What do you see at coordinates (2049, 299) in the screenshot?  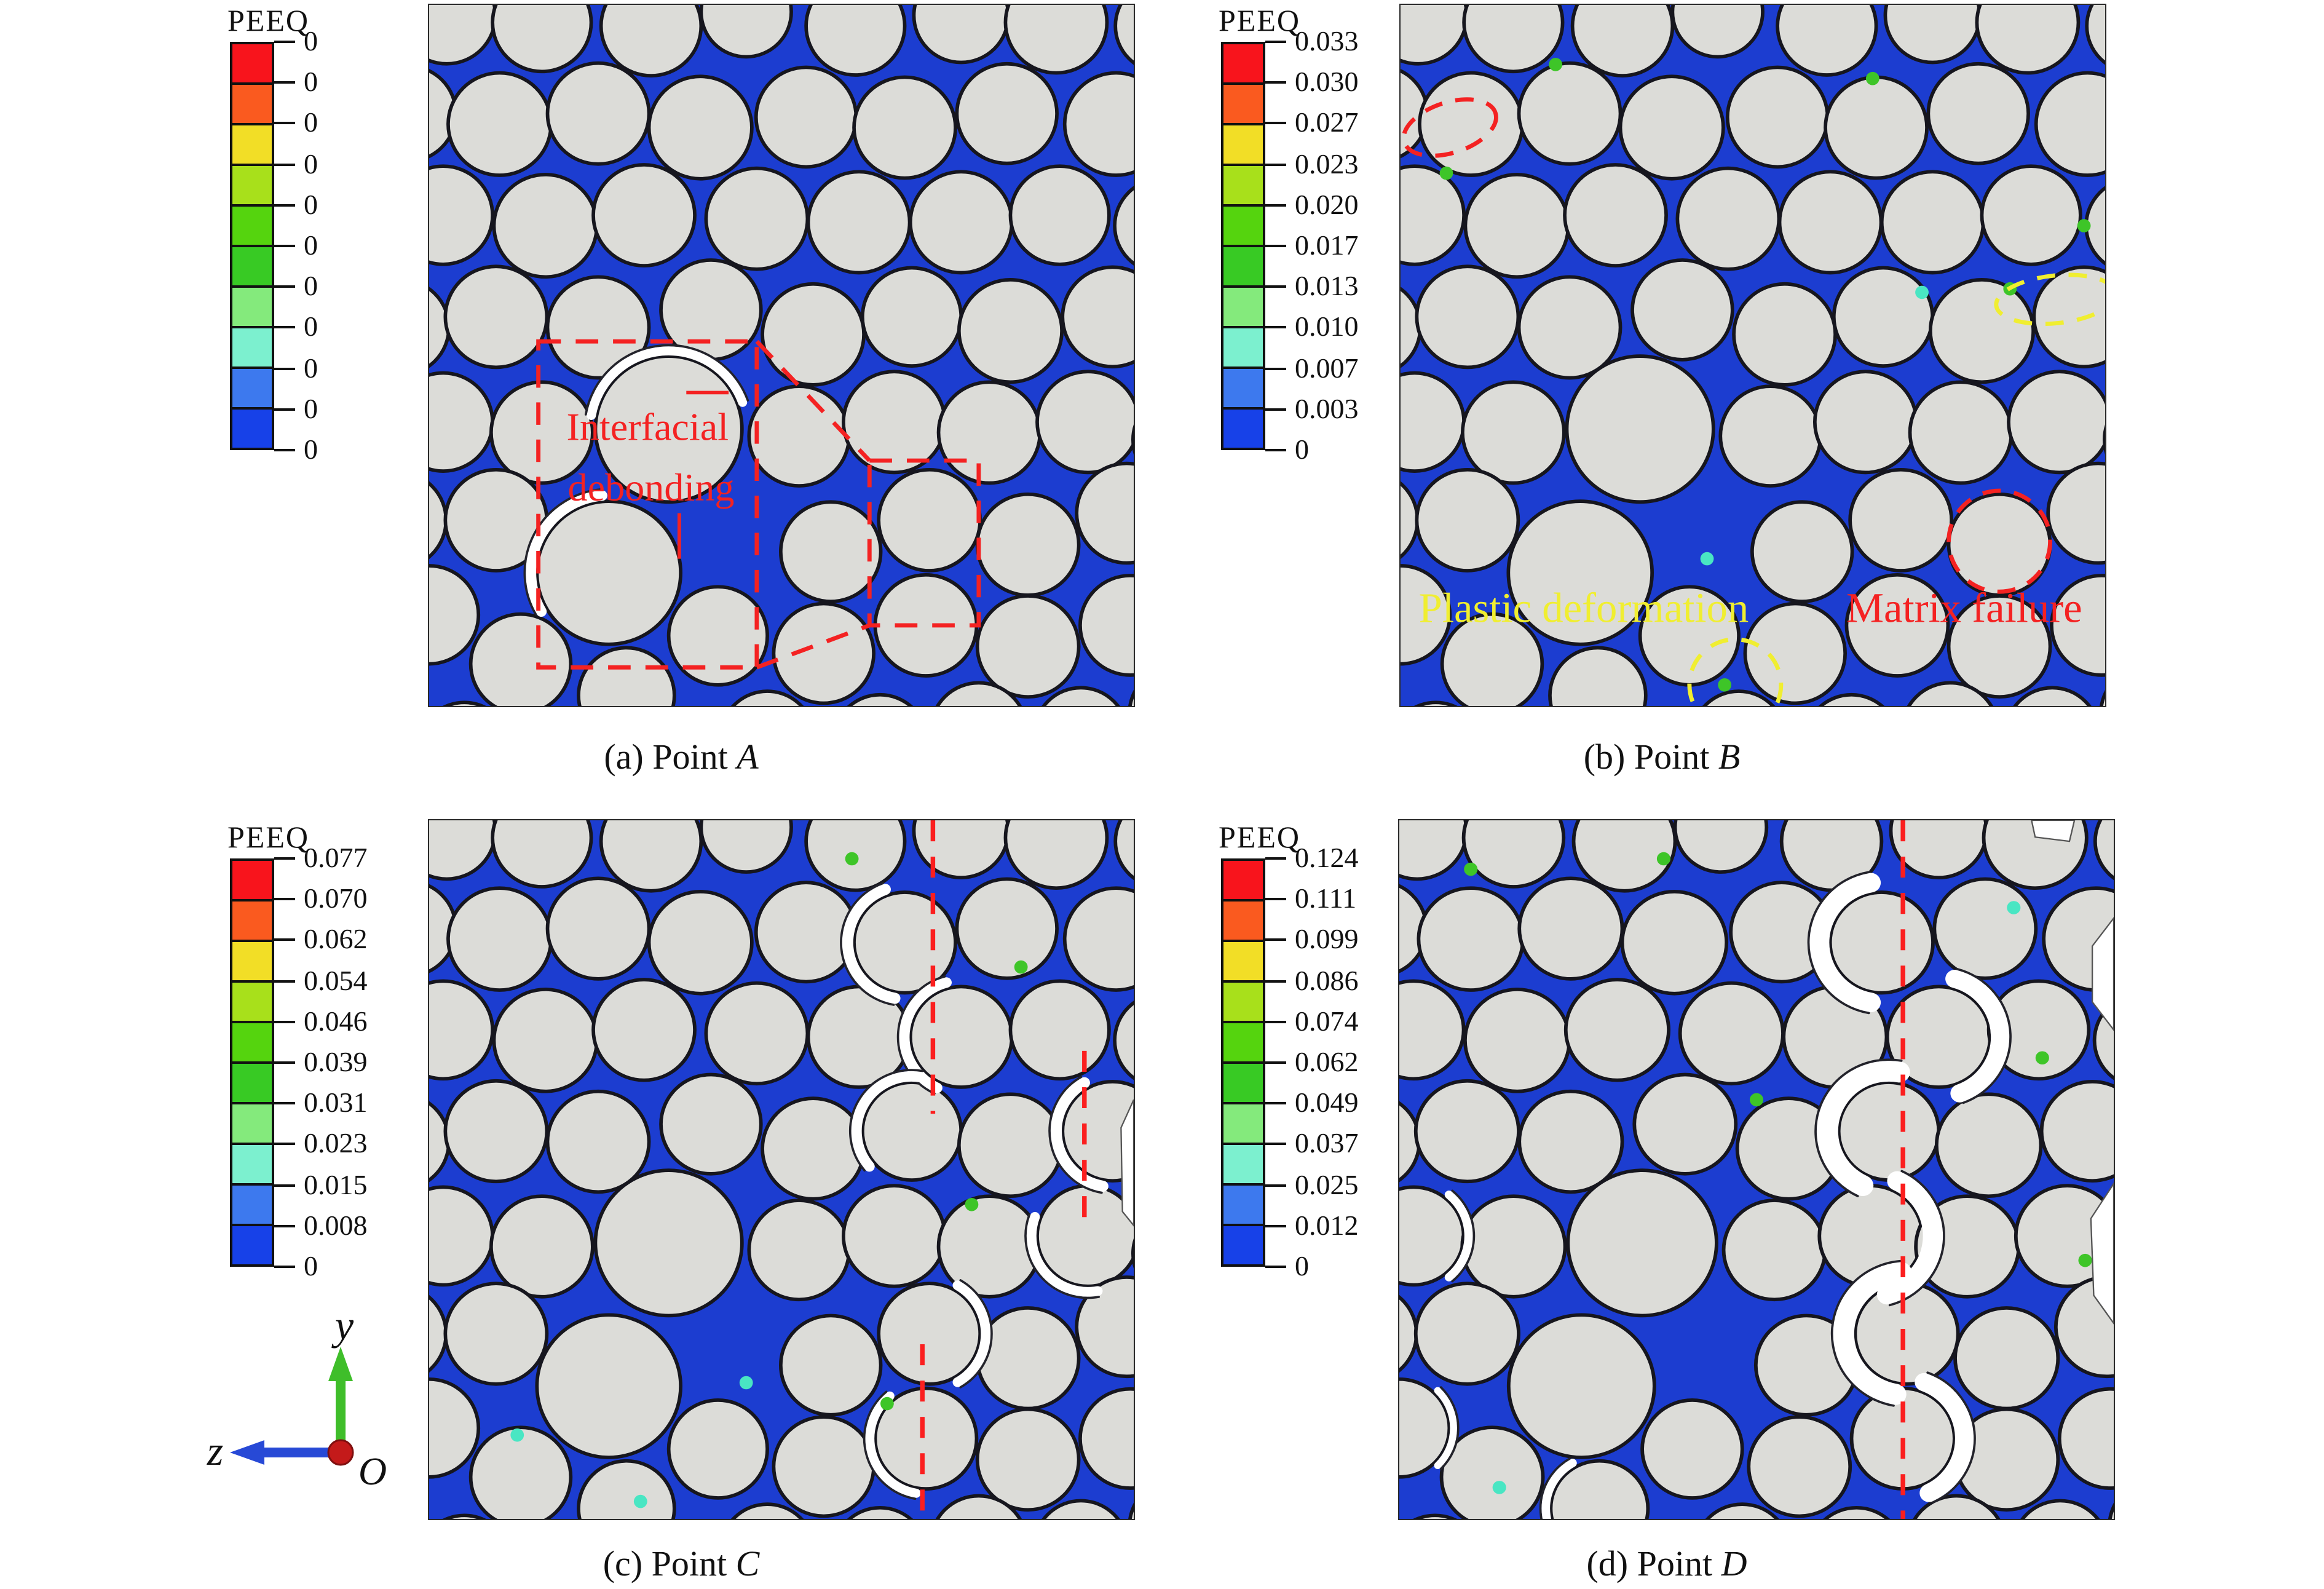 I see `highlight-dashed-ellipse` at bounding box center [2049, 299].